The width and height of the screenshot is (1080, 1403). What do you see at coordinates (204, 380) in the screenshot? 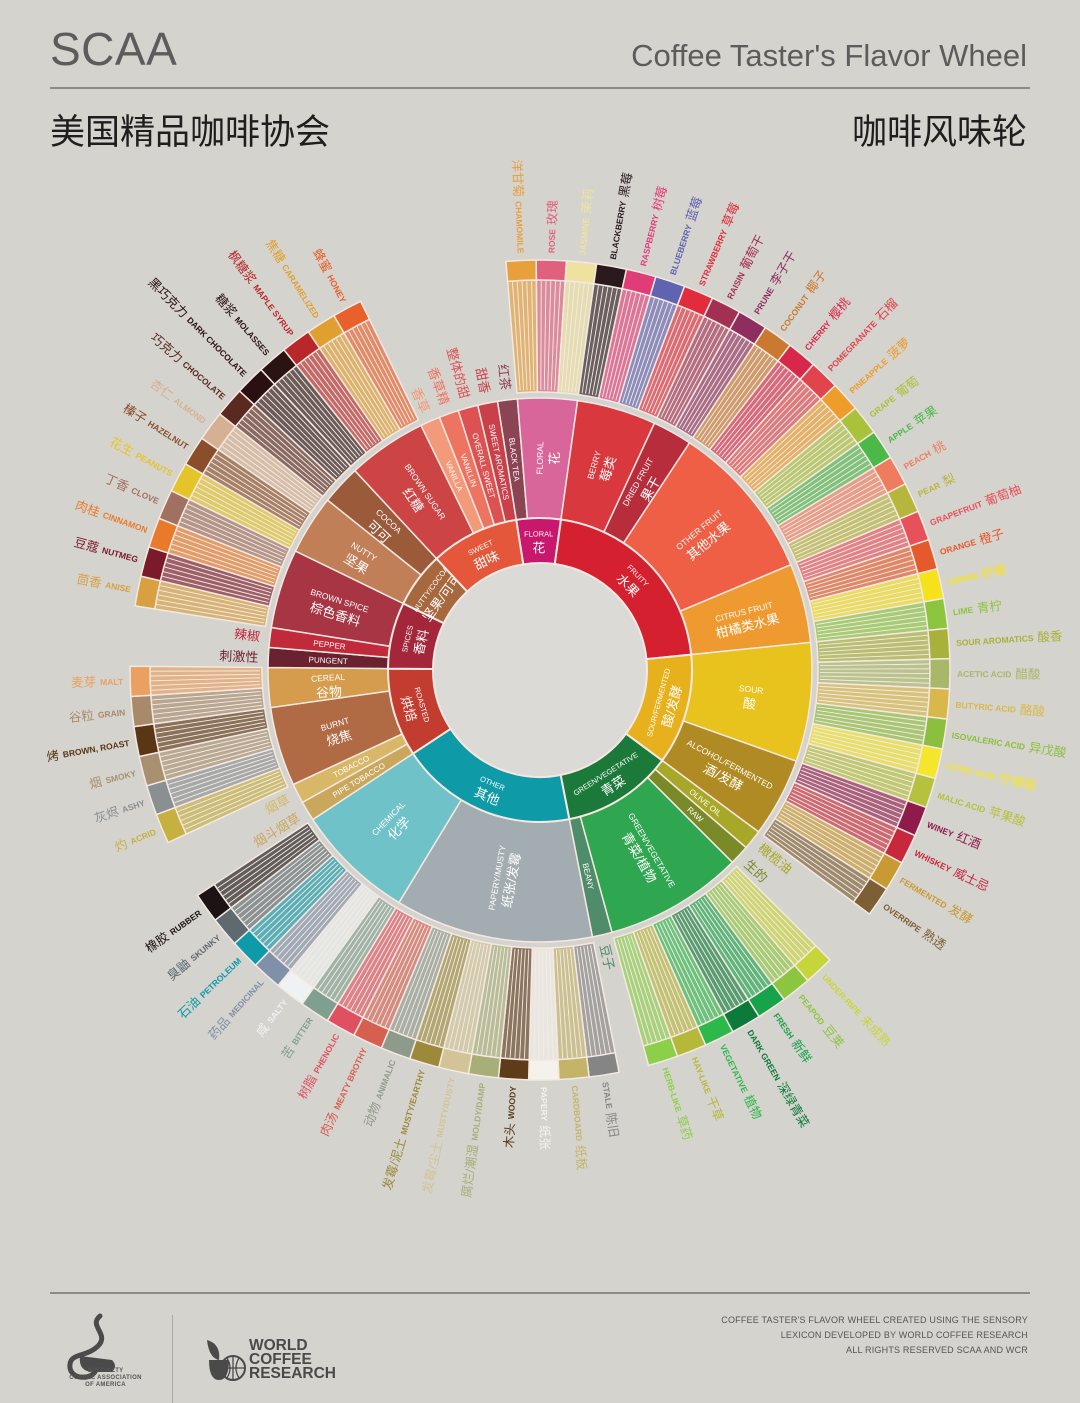
I see `label-part: CHOCOLATE` at bounding box center [204, 380].